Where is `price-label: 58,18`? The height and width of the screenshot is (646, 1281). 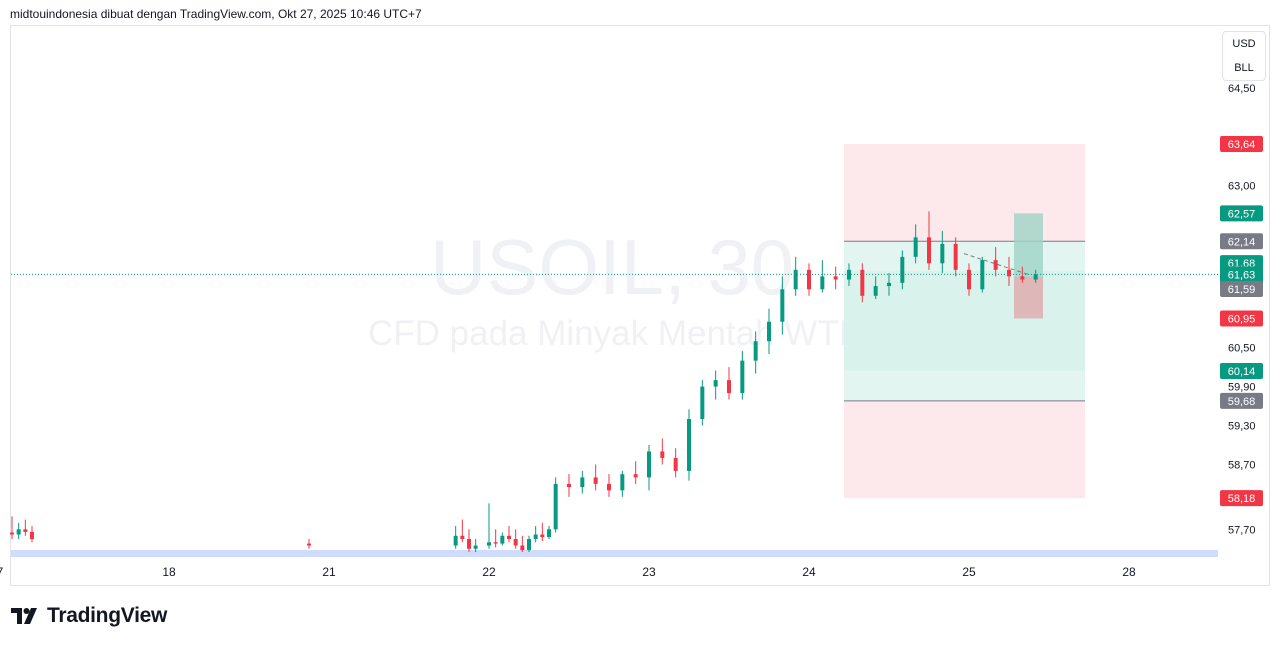
price-label: 58,18 is located at coordinates (1241, 498).